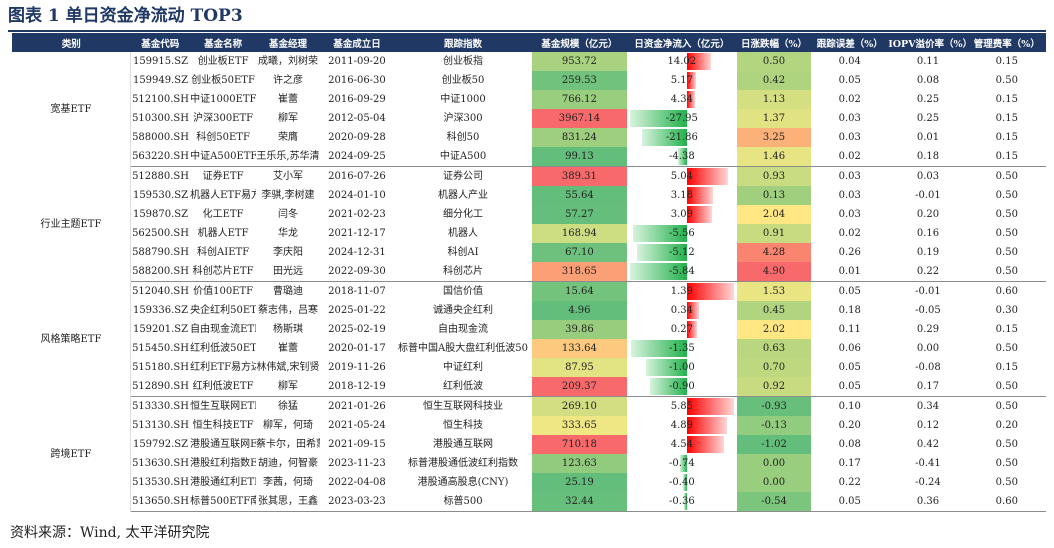  I want to click on fund-manager: 闫冬, so click(287, 214).